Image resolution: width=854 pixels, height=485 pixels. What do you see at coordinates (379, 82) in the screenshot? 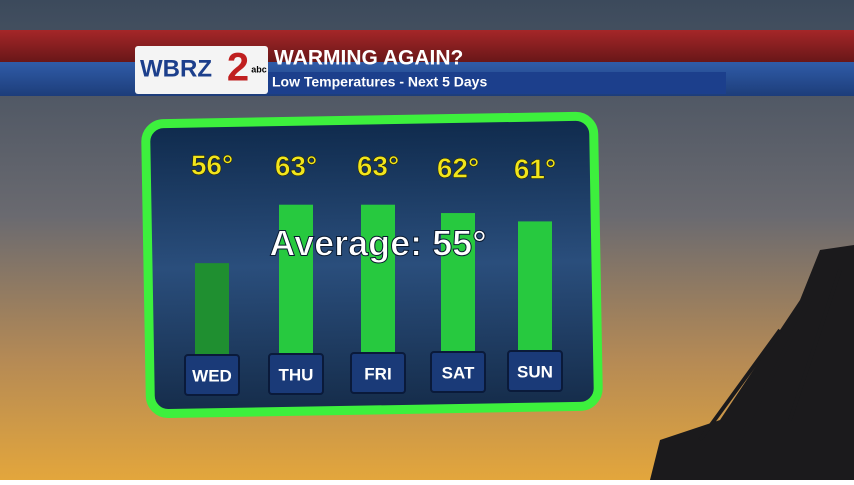
I see `chart-subtitle: Low Temperatures - Next 5 Days` at bounding box center [379, 82].